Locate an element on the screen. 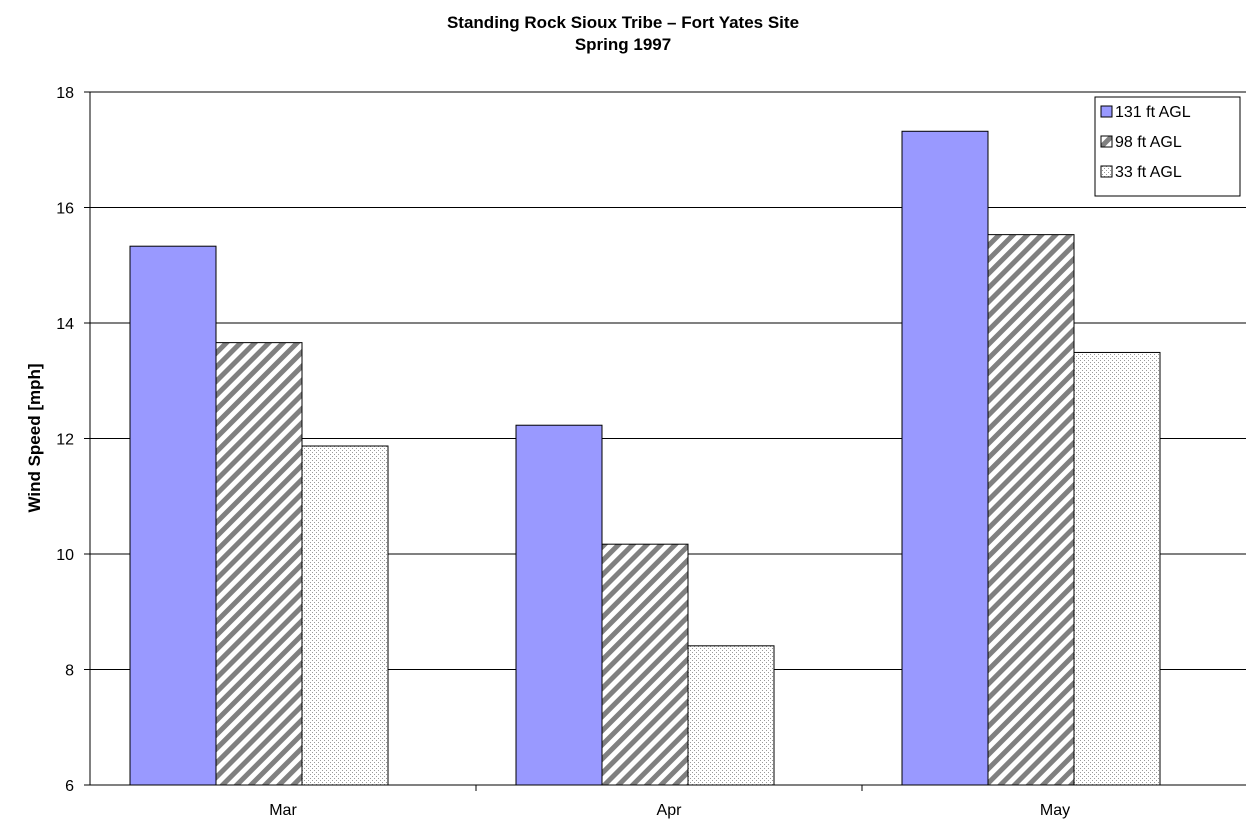 This screenshot has width=1246, height=829. legend: 131 ft AGL 98 ft AGL 33 ft AGL is located at coordinates (1167, 146).